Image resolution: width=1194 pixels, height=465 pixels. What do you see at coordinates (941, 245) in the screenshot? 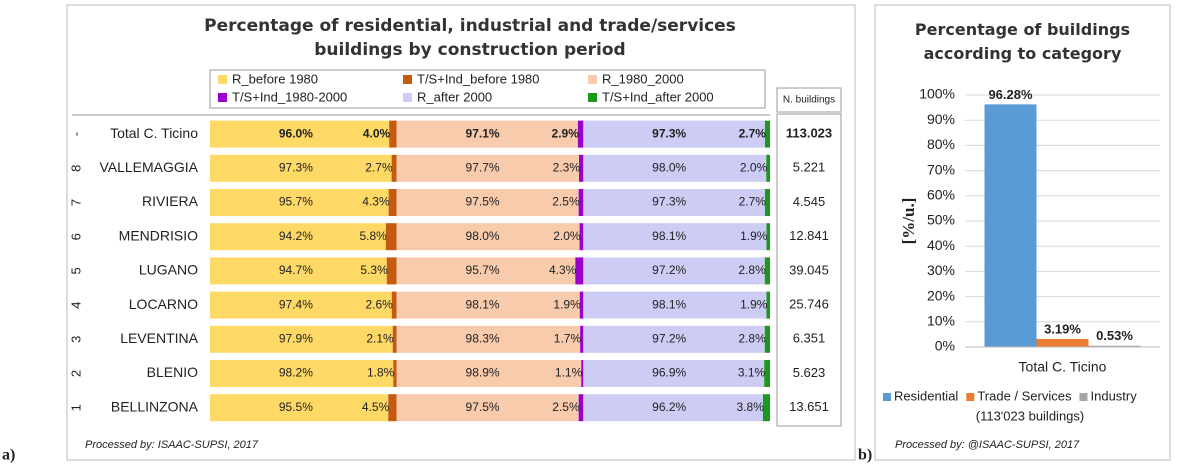
I see `y-tick-label: 40%` at bounding box center [941, 245].